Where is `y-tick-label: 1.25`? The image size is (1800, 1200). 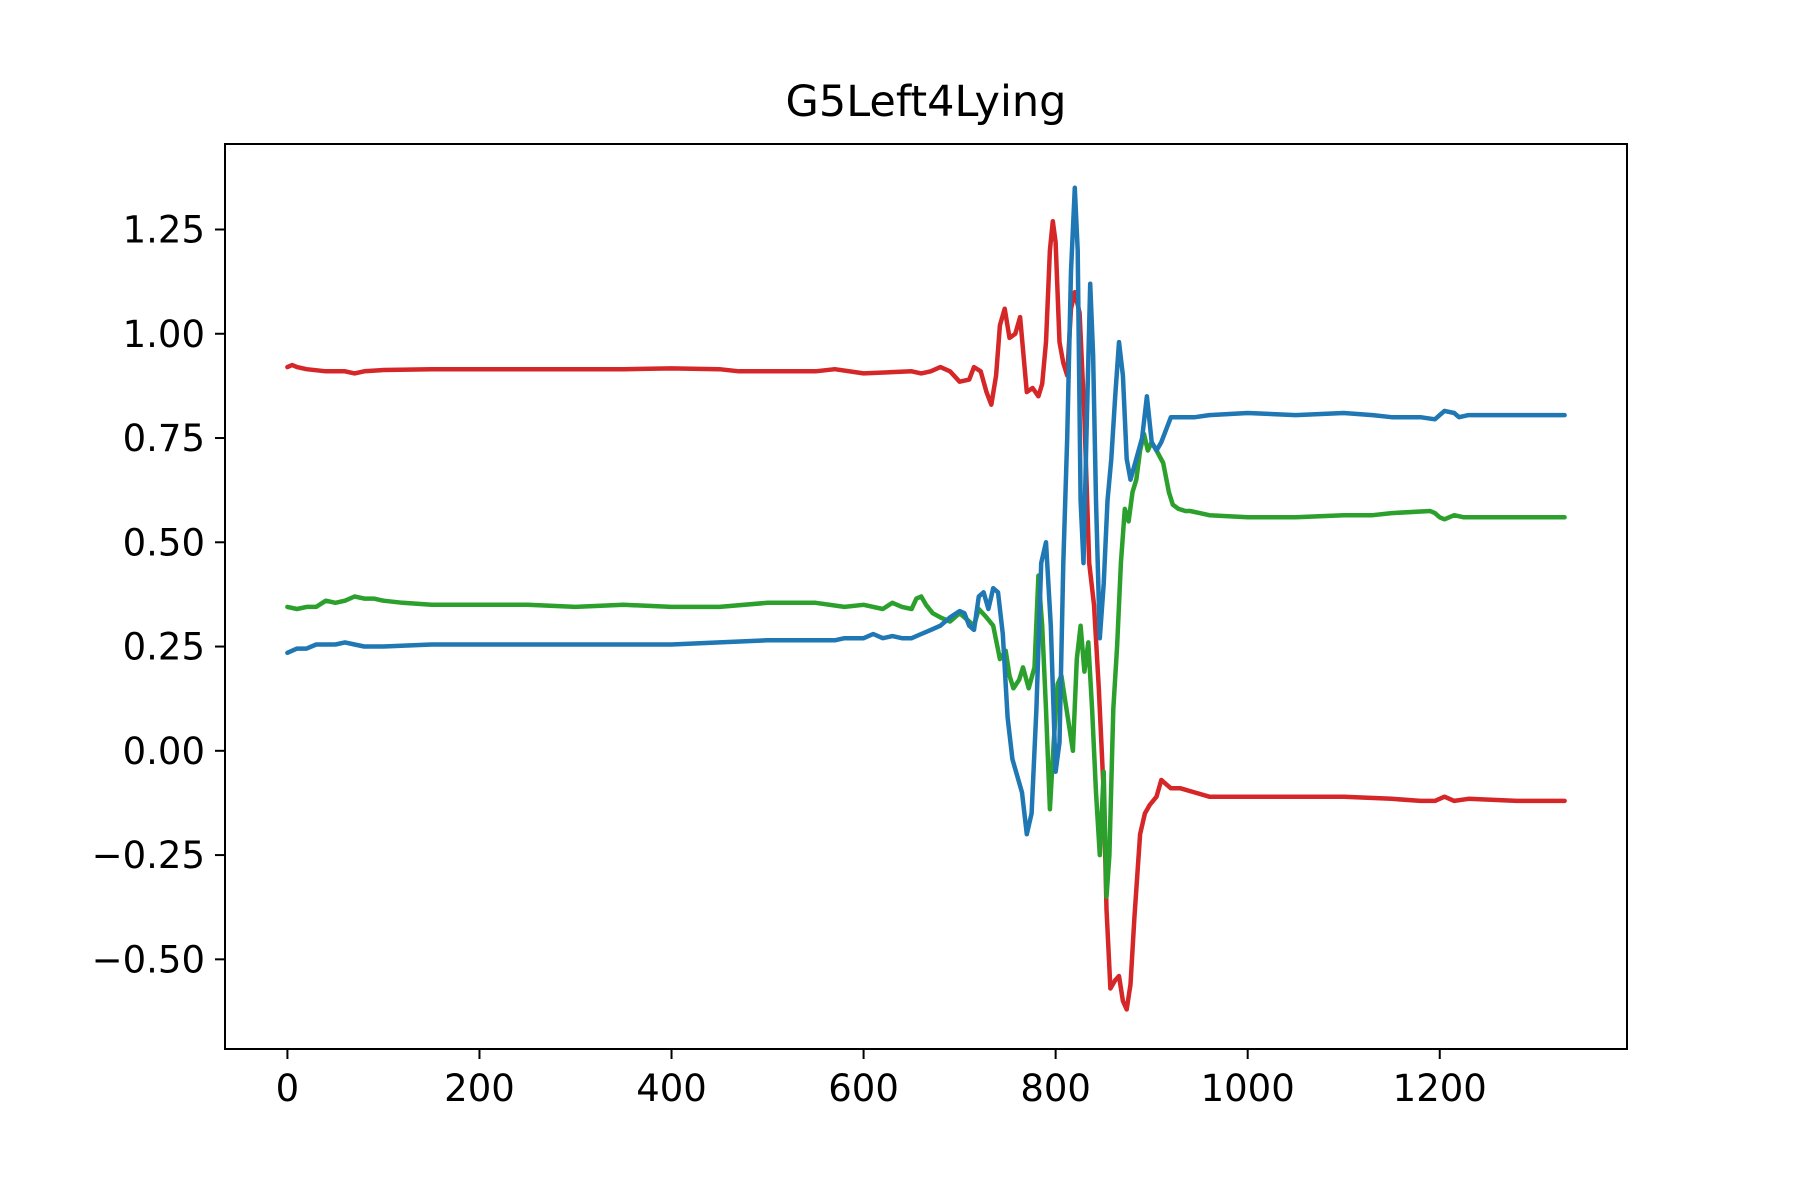
y-tick-label: 1.25 is located at coordinates (164, 229).